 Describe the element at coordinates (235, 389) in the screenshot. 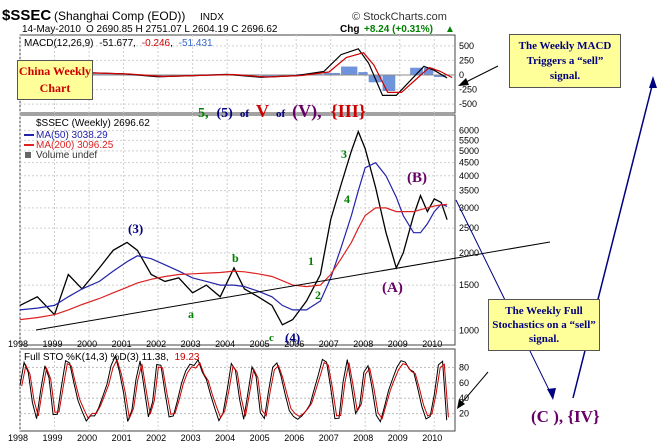

I see `sto-d-line` at that location.